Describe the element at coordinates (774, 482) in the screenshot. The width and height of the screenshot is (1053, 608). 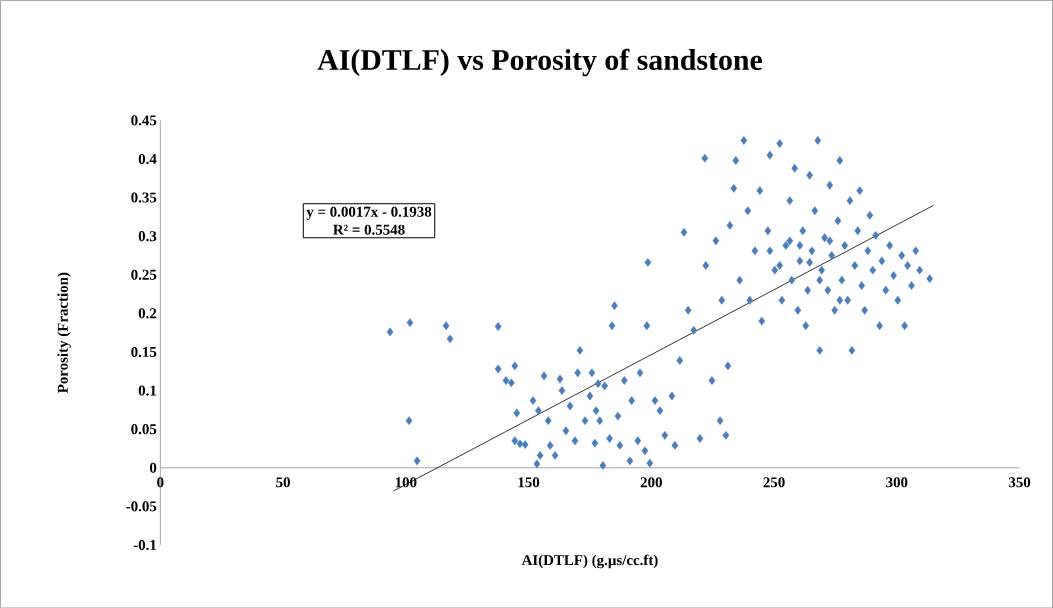
I see `x-tick-label: 250` at that location.